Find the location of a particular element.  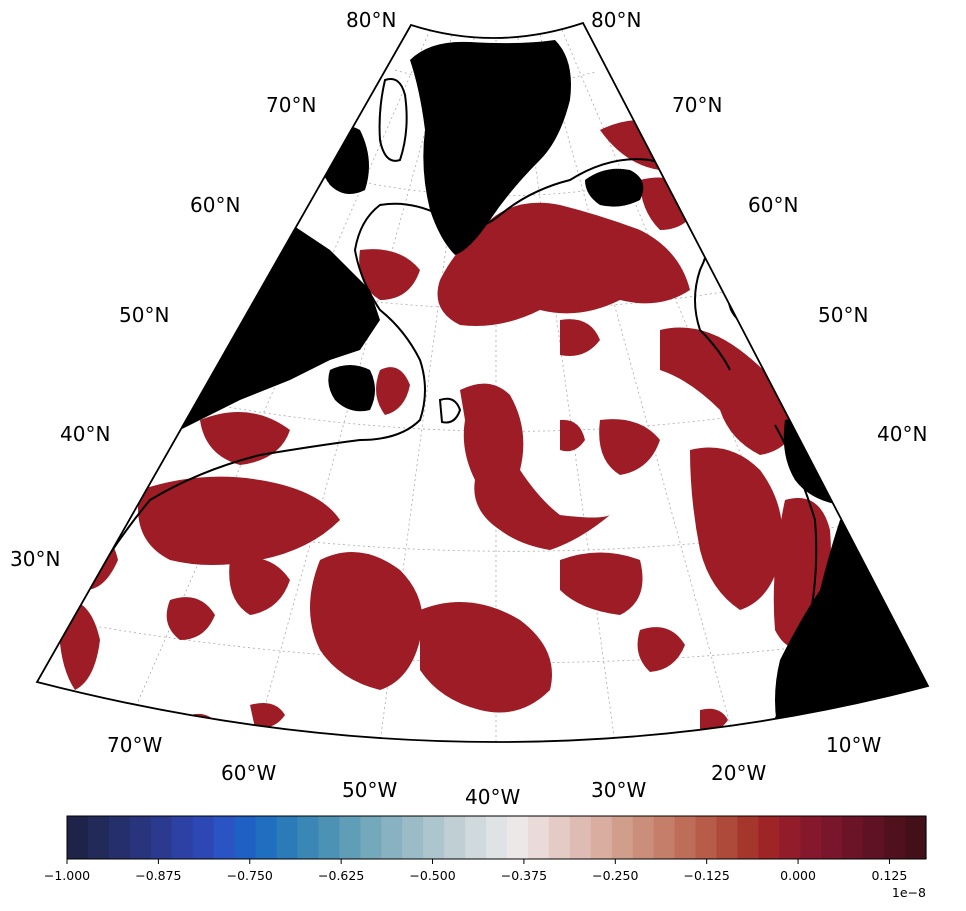

lat-label-40n-right: 40°N is located at coordinates (902, 434).